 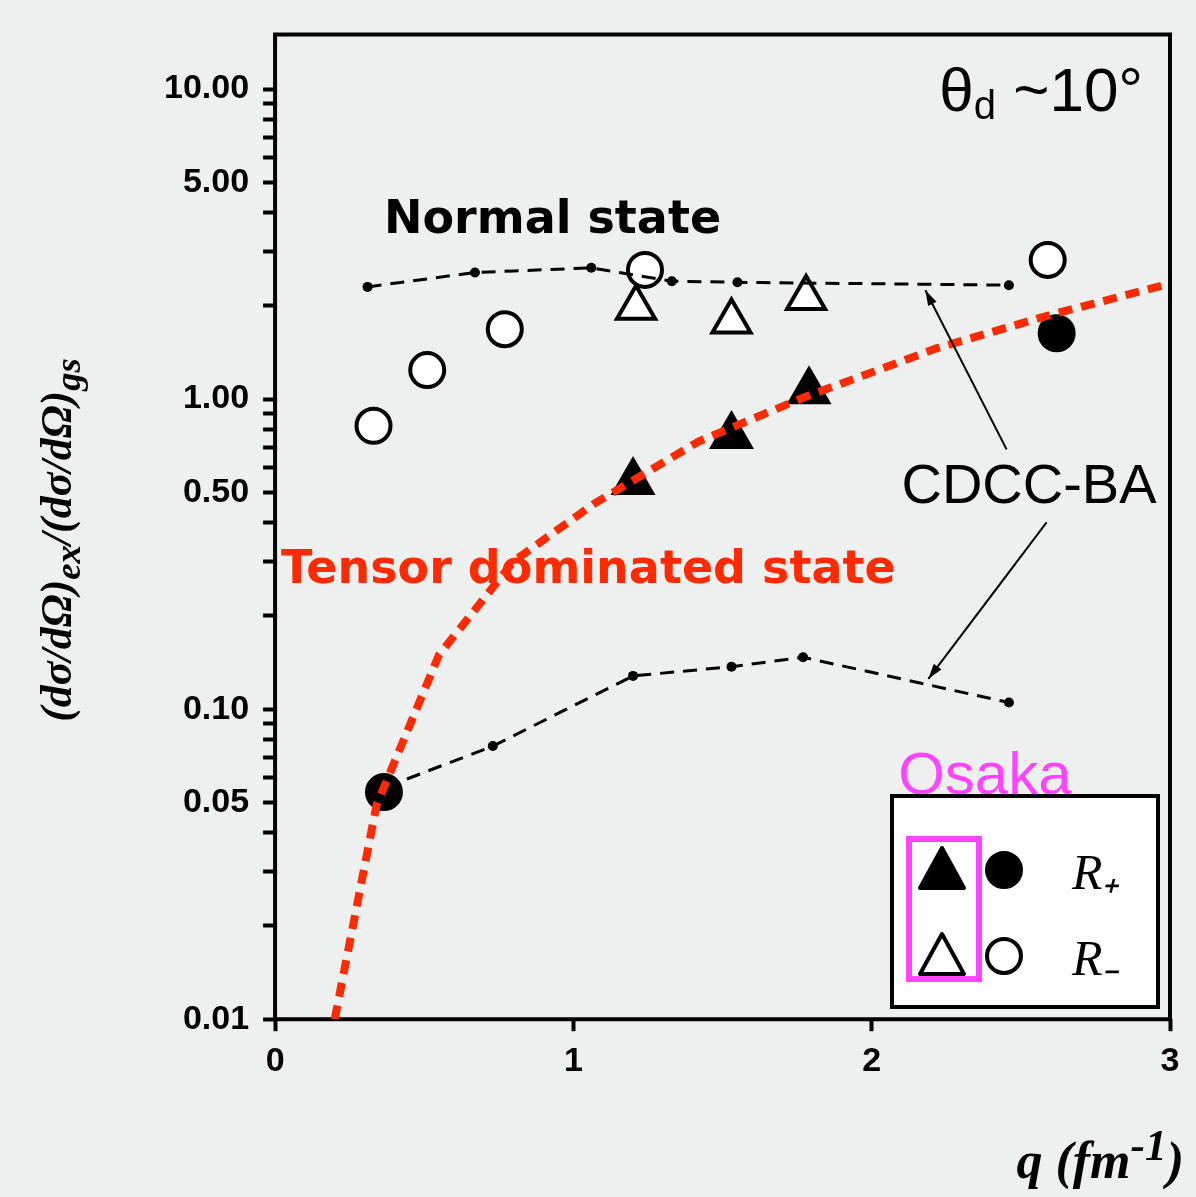 What do you see at coordinates (985, 774) in the screenshot?
I see `annotation: Osaka` at bounding box center [985, 774].